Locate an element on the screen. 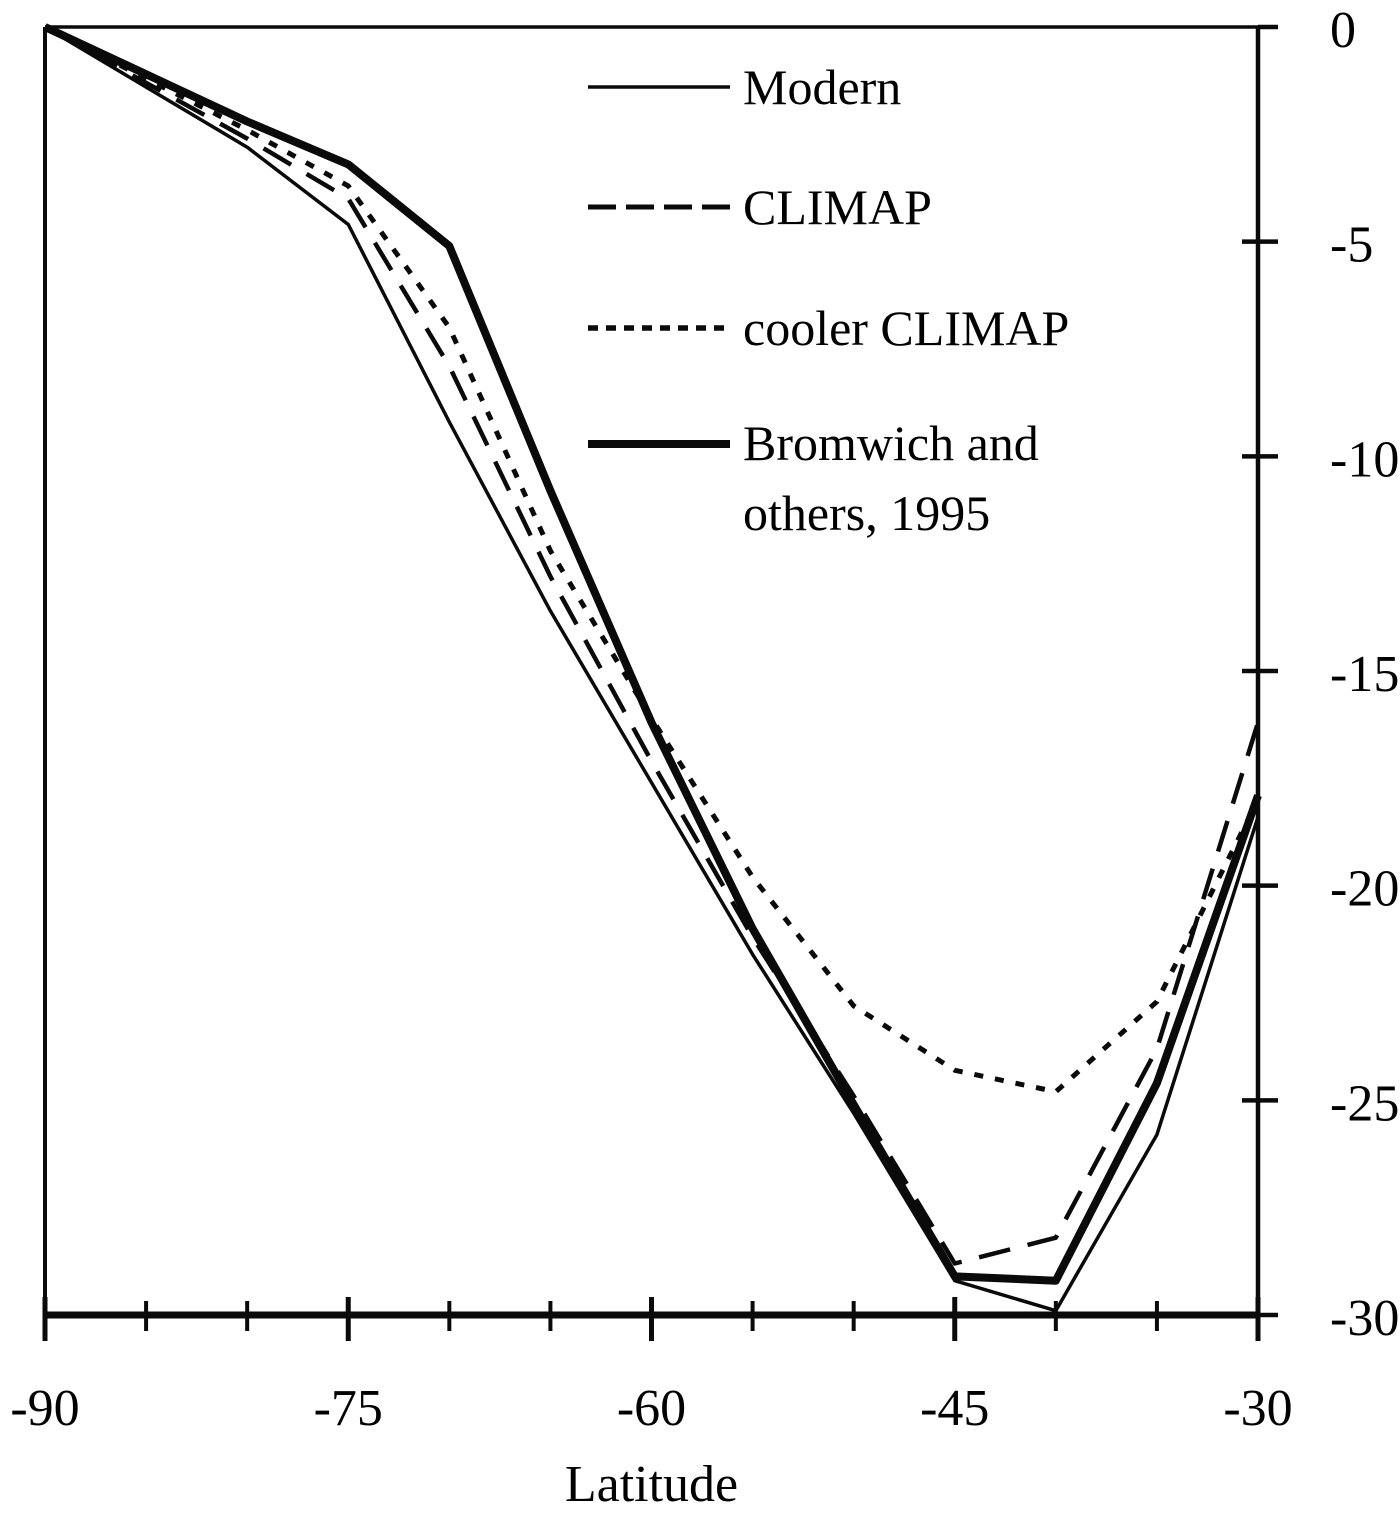 The width and height of the screenshot is (1400, 1540). x-tick-label: -30 is located at coordinates (1257, 1408).